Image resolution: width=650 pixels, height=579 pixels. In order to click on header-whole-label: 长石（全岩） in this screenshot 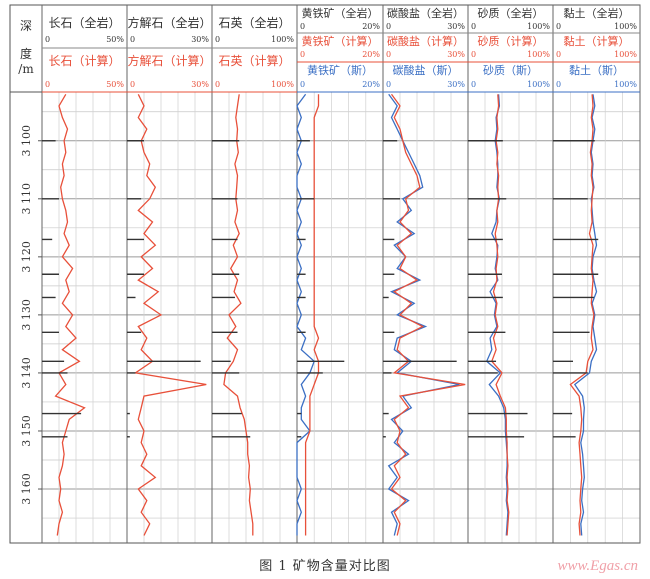, I will do `click(84, 22)`.